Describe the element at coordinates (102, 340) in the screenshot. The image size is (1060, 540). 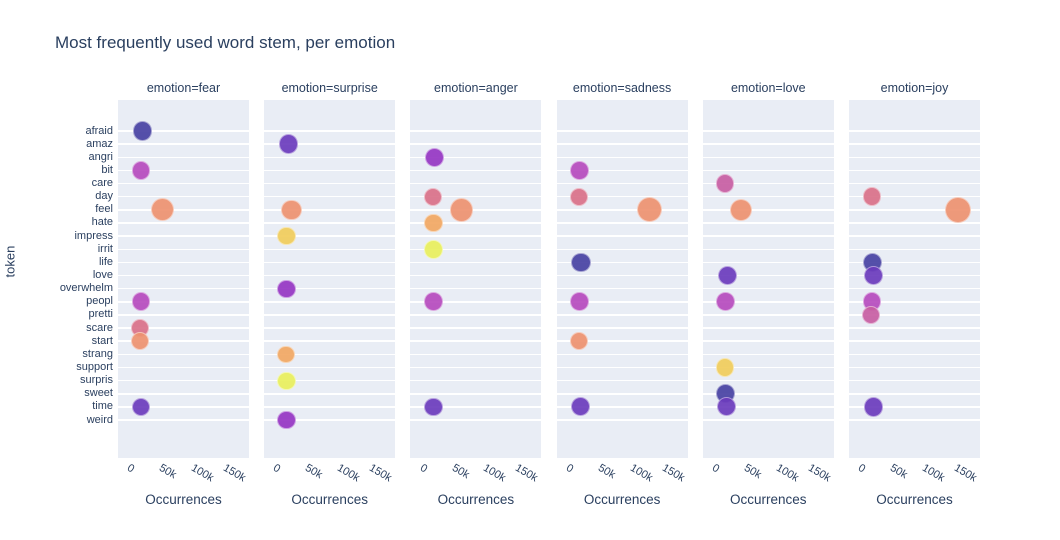
I see `y-tick-label-start: start` at that location.